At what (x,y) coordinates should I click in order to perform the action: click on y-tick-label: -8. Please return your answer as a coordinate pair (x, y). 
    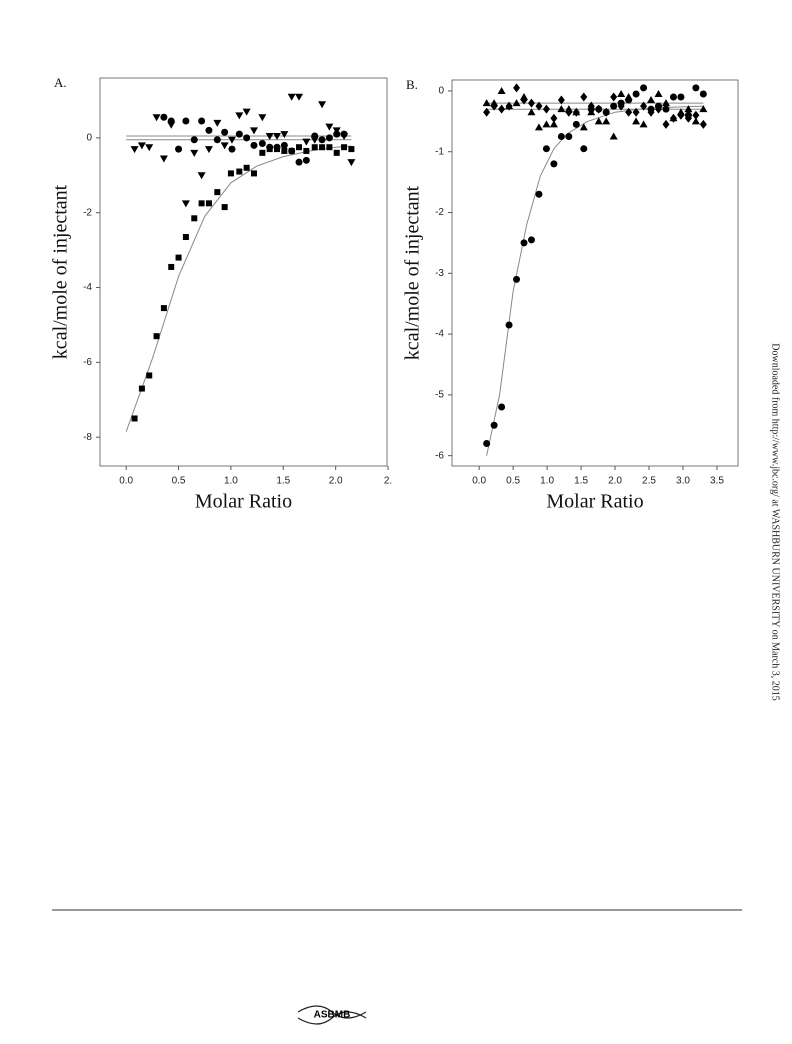
    Looking at the image, I should click on (87, 437).